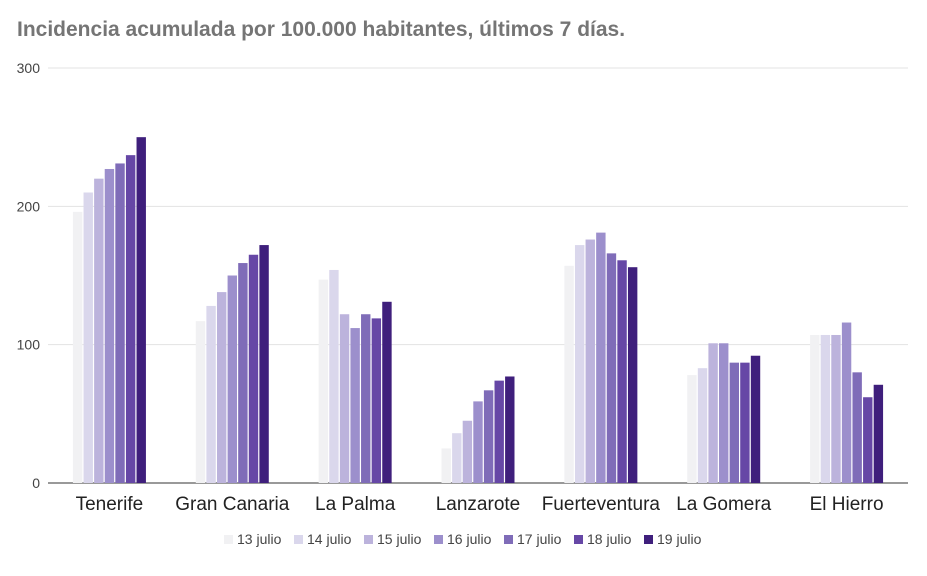  Describe the element at coordinates (29, 275) in the screenshot. I see `y-axis-ticks: 0 100 200 300` at that location.